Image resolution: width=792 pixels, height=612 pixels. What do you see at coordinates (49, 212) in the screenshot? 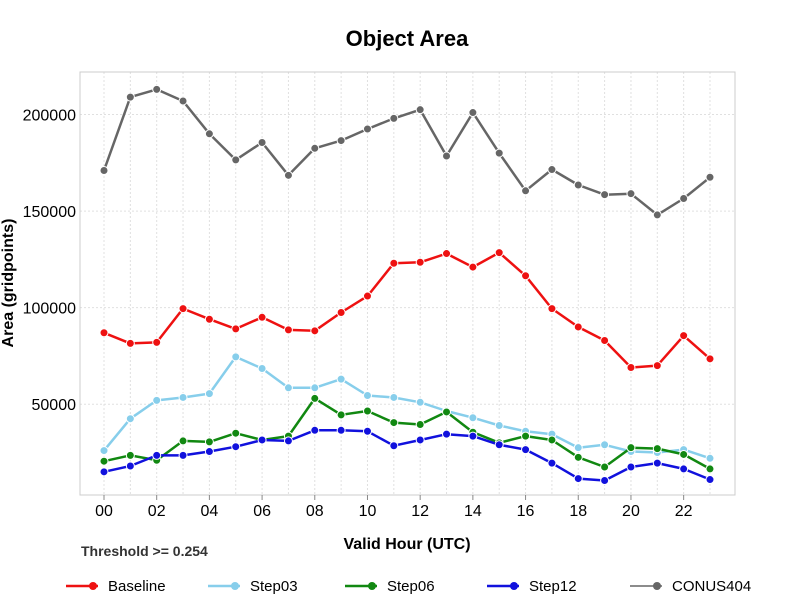
I see `y-tick-label: 150000` at bounding box center [49, 212].